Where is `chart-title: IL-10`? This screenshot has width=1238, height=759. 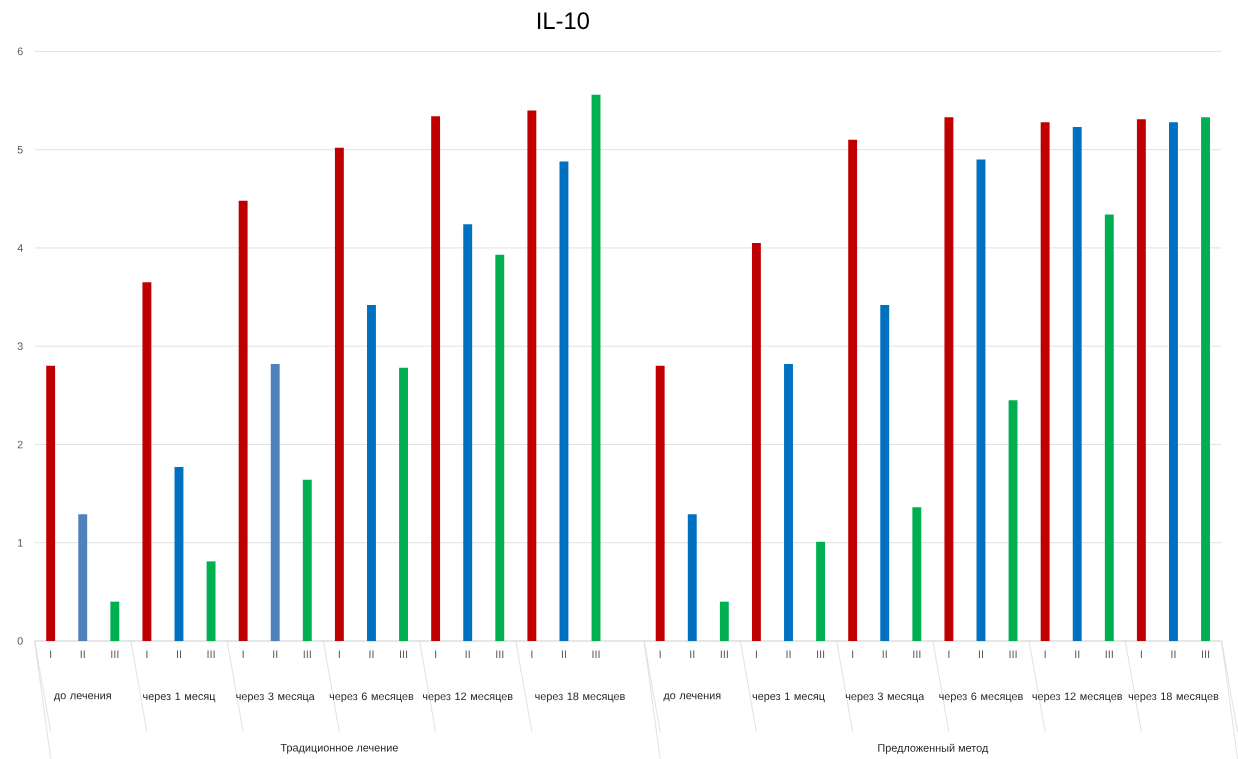
chart-title: IL-10 is located at coordinates (563, 21).